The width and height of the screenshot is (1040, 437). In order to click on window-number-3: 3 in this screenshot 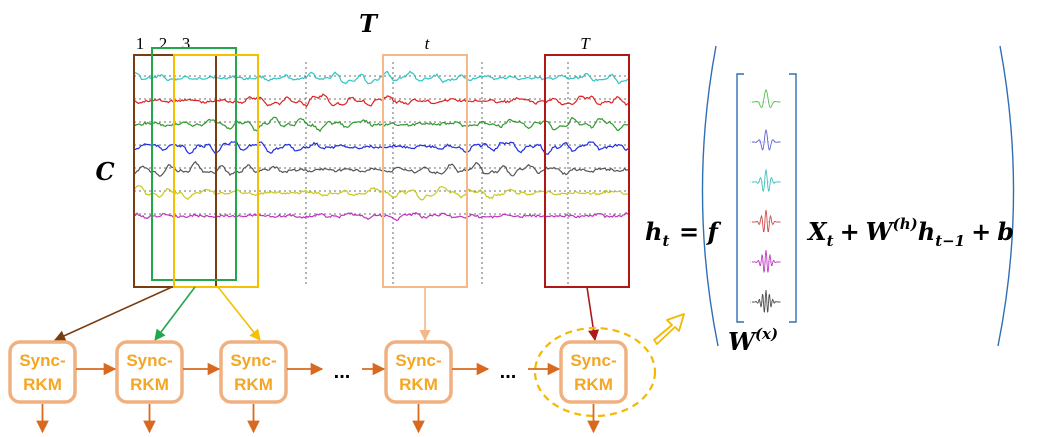, I will do `click(186, 43)`.